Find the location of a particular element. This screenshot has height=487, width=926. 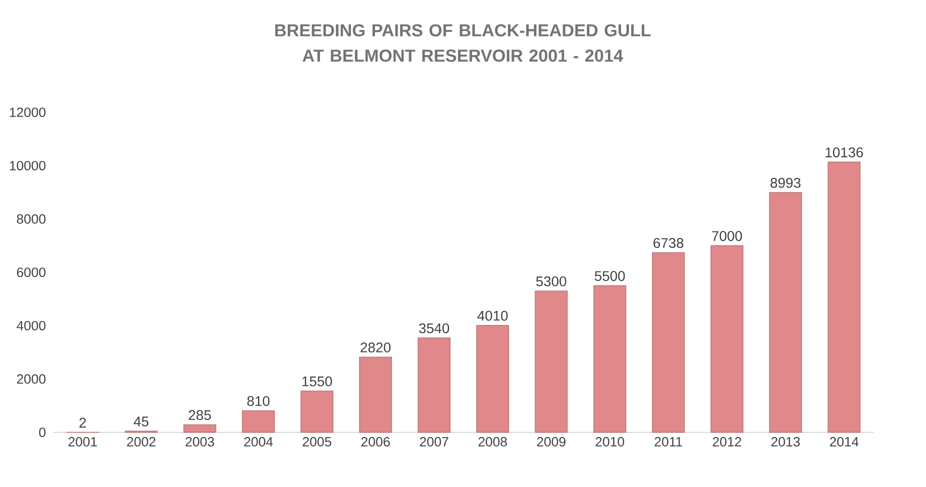

x-tick-label: 2010 is located at coordinates (610, 441).